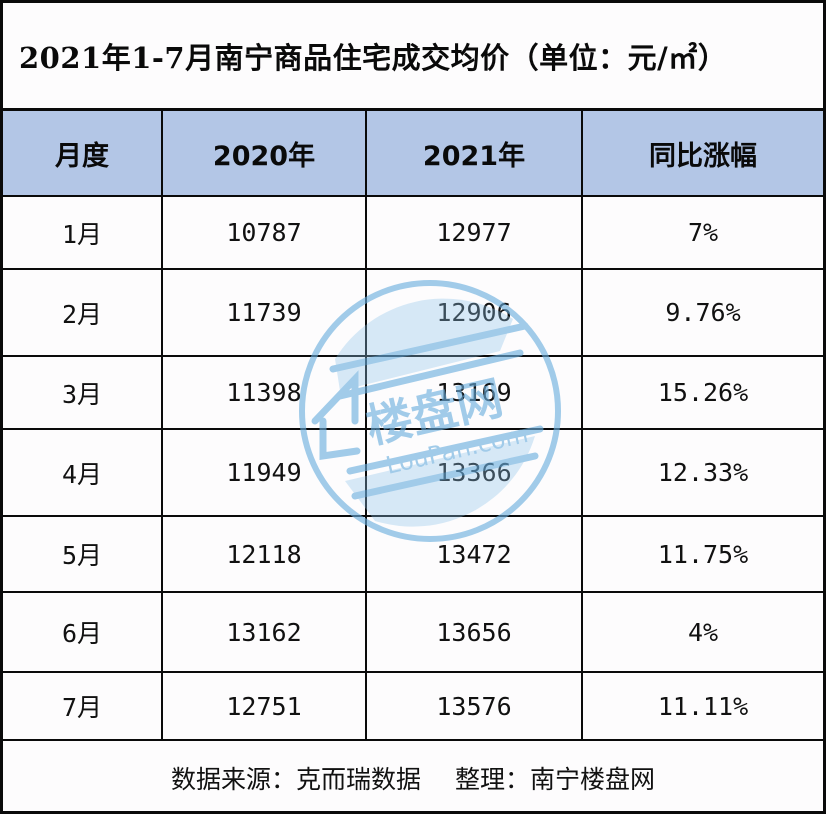 The height and width of the screenshot is (815, 826). I want to click on month-cell: 4月, so click(83, 472).